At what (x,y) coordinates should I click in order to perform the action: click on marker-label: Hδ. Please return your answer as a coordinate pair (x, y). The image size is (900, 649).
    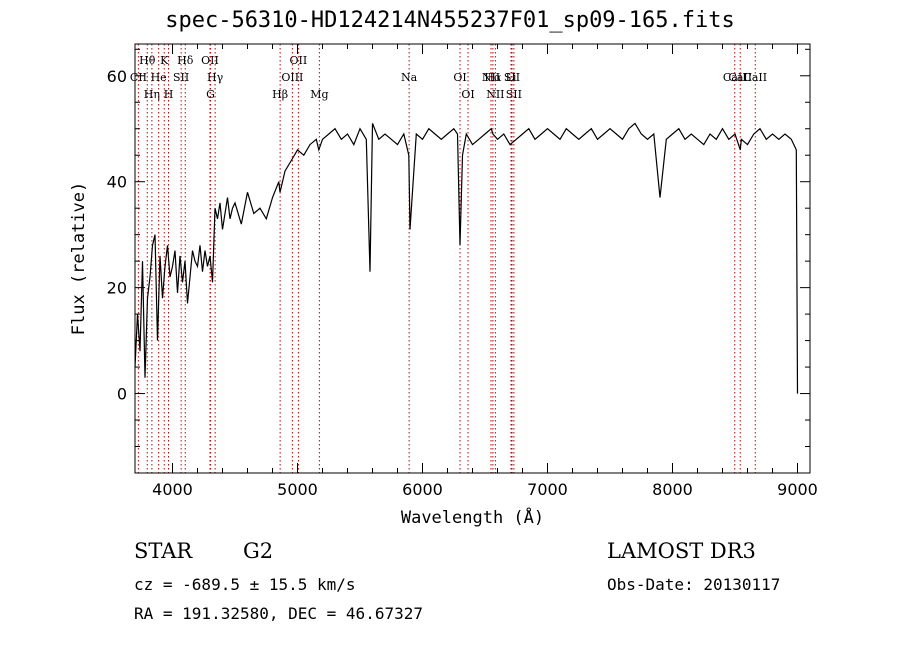
    Looking at the image, I should click on (185, 60).